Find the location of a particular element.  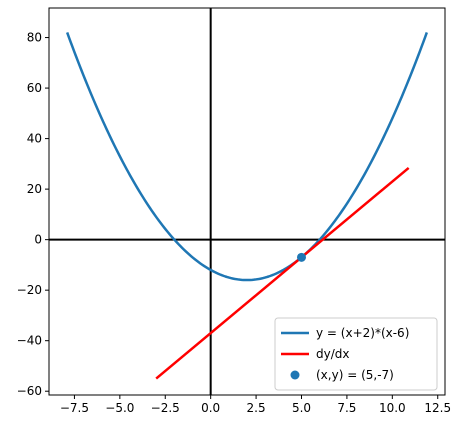

legend-label-point: (x,y) = (5,-7) is located at coordinates (355, 375).